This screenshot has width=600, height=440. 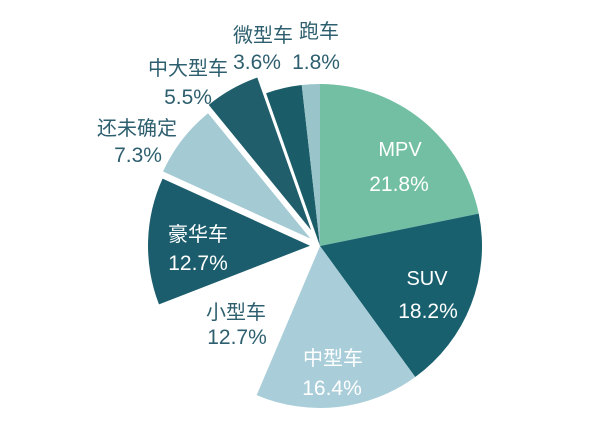 What do you see at coordinates (229, 241) in the screenshot?
I see `pie-slice-luxury` at bounding box center [229, 241].